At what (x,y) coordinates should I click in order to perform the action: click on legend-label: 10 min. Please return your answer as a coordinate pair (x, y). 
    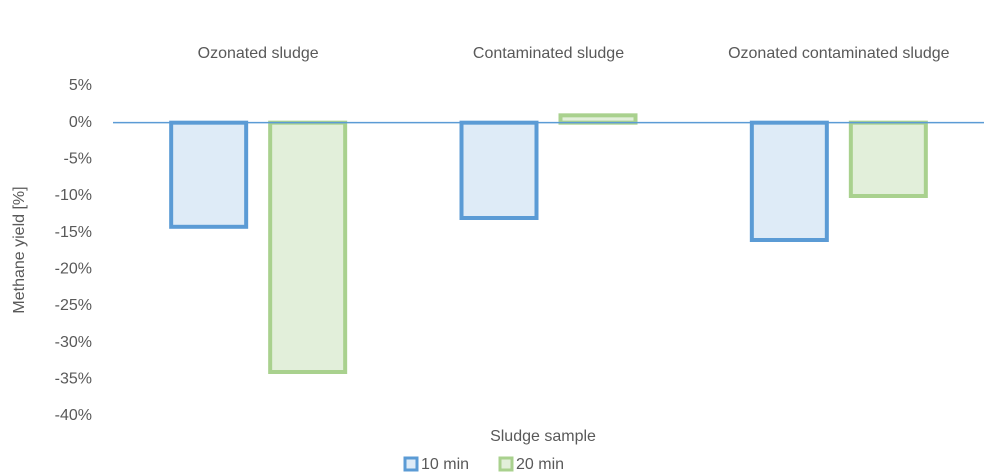
    Looking at the image, I should click on (445, 464).